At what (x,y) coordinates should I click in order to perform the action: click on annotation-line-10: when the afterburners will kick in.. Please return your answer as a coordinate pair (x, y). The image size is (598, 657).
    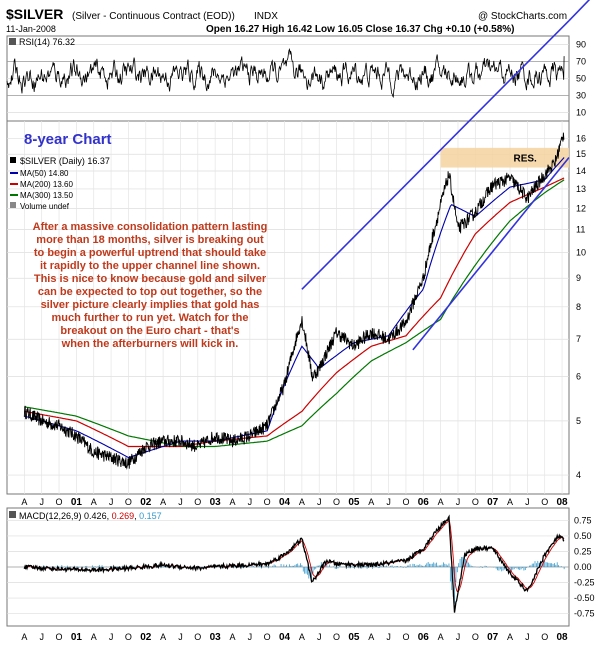
    Looking at the image, I should click on (150, 344).